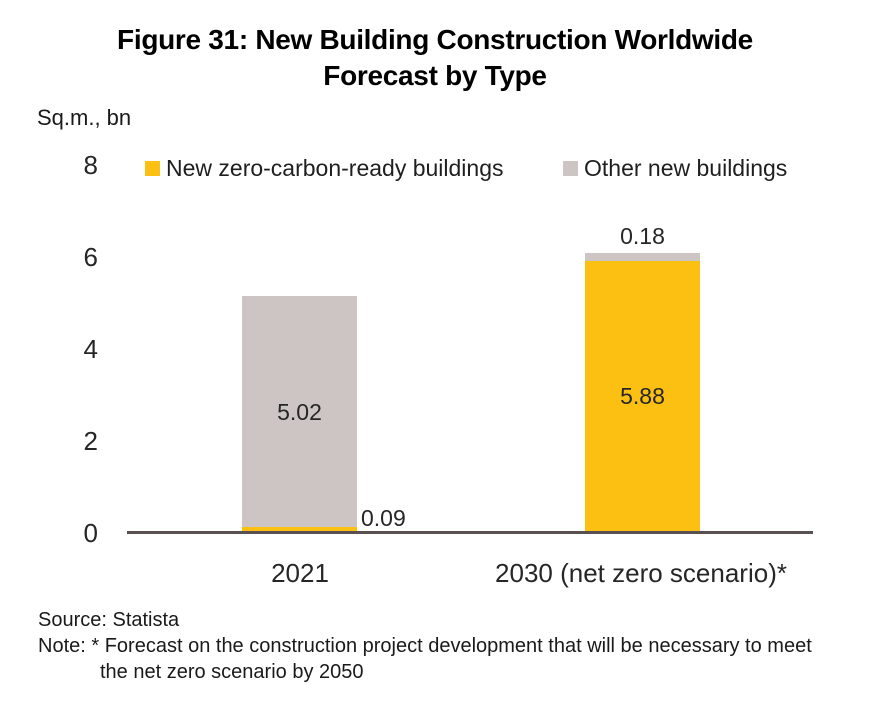 The image size is (870, 709). What do you see at coordinates (84, 117) in the screenshot?
I see `y-axis-unit-label: Sq.m., bn` at bounding box center [84, 117].